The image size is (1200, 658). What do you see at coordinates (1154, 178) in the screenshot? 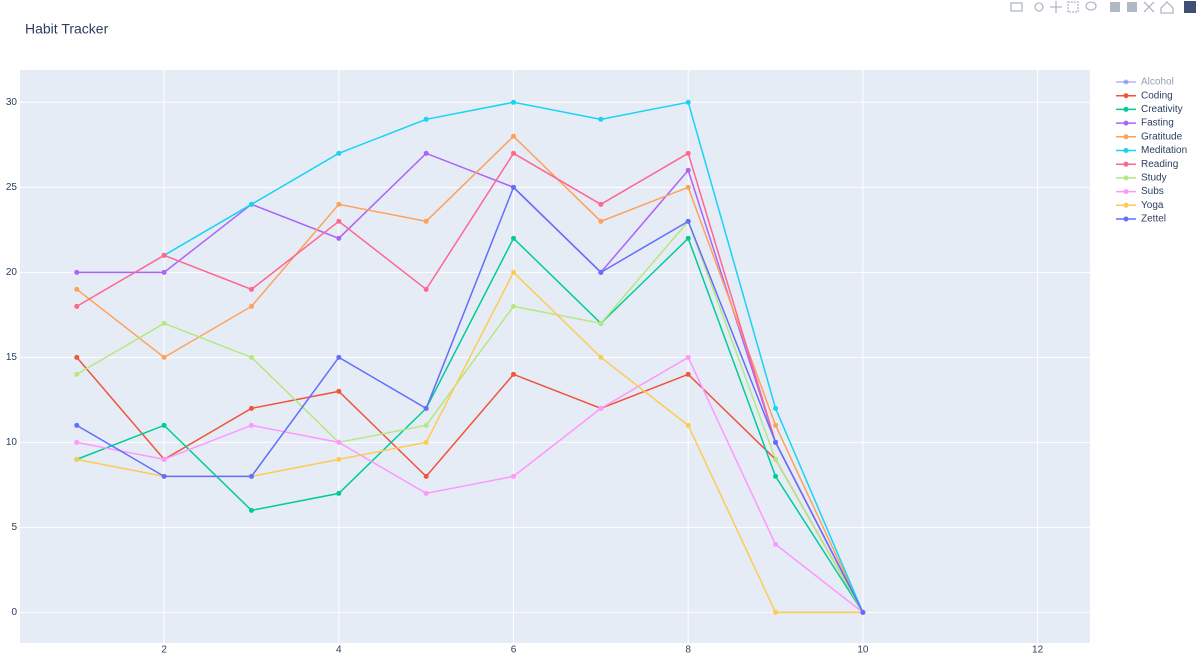
I see `legend-label: Study` at bounding box center [1154, 178].